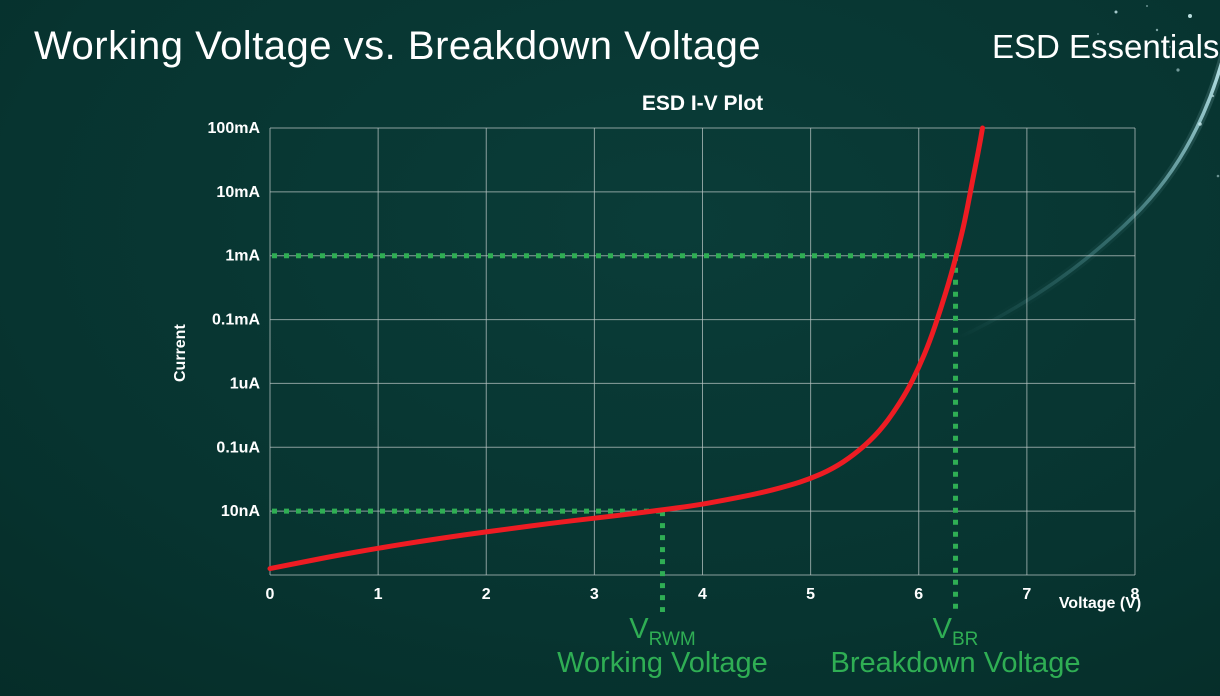 This screenshot has height=696, width=1220. What do you see at coordinates (662, 663) in the screenshot?
I see `working-voltage-caption: Working Voltage` at bounding box center [662, 663].